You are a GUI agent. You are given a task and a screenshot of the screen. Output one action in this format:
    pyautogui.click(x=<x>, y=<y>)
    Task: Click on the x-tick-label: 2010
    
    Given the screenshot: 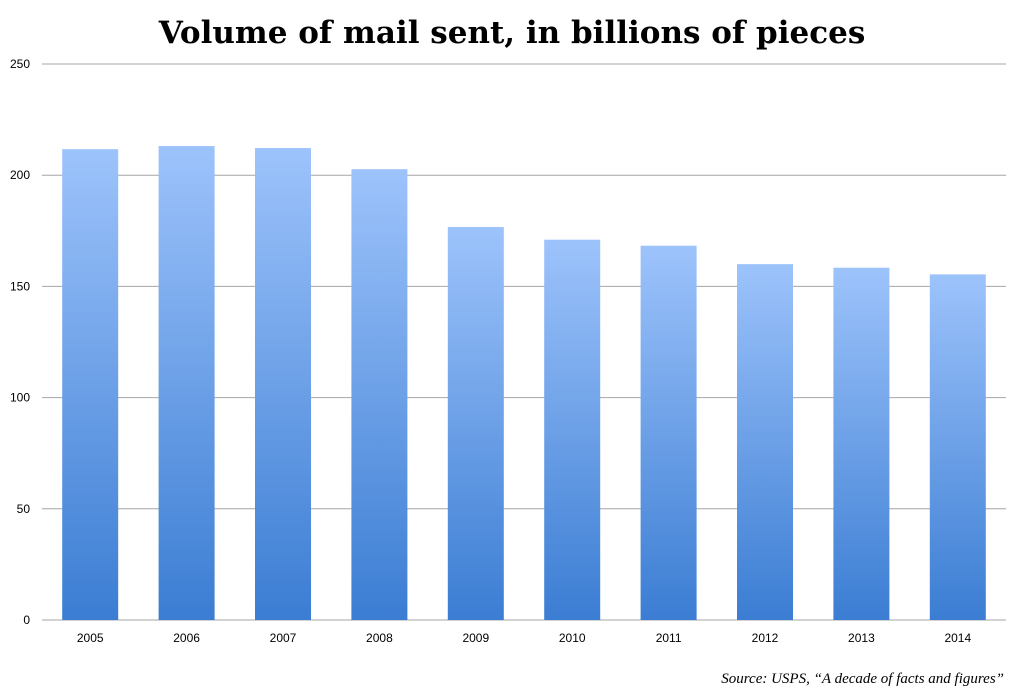 What is the action you would take?
    pyautogui.click(x=572, y=638)
    